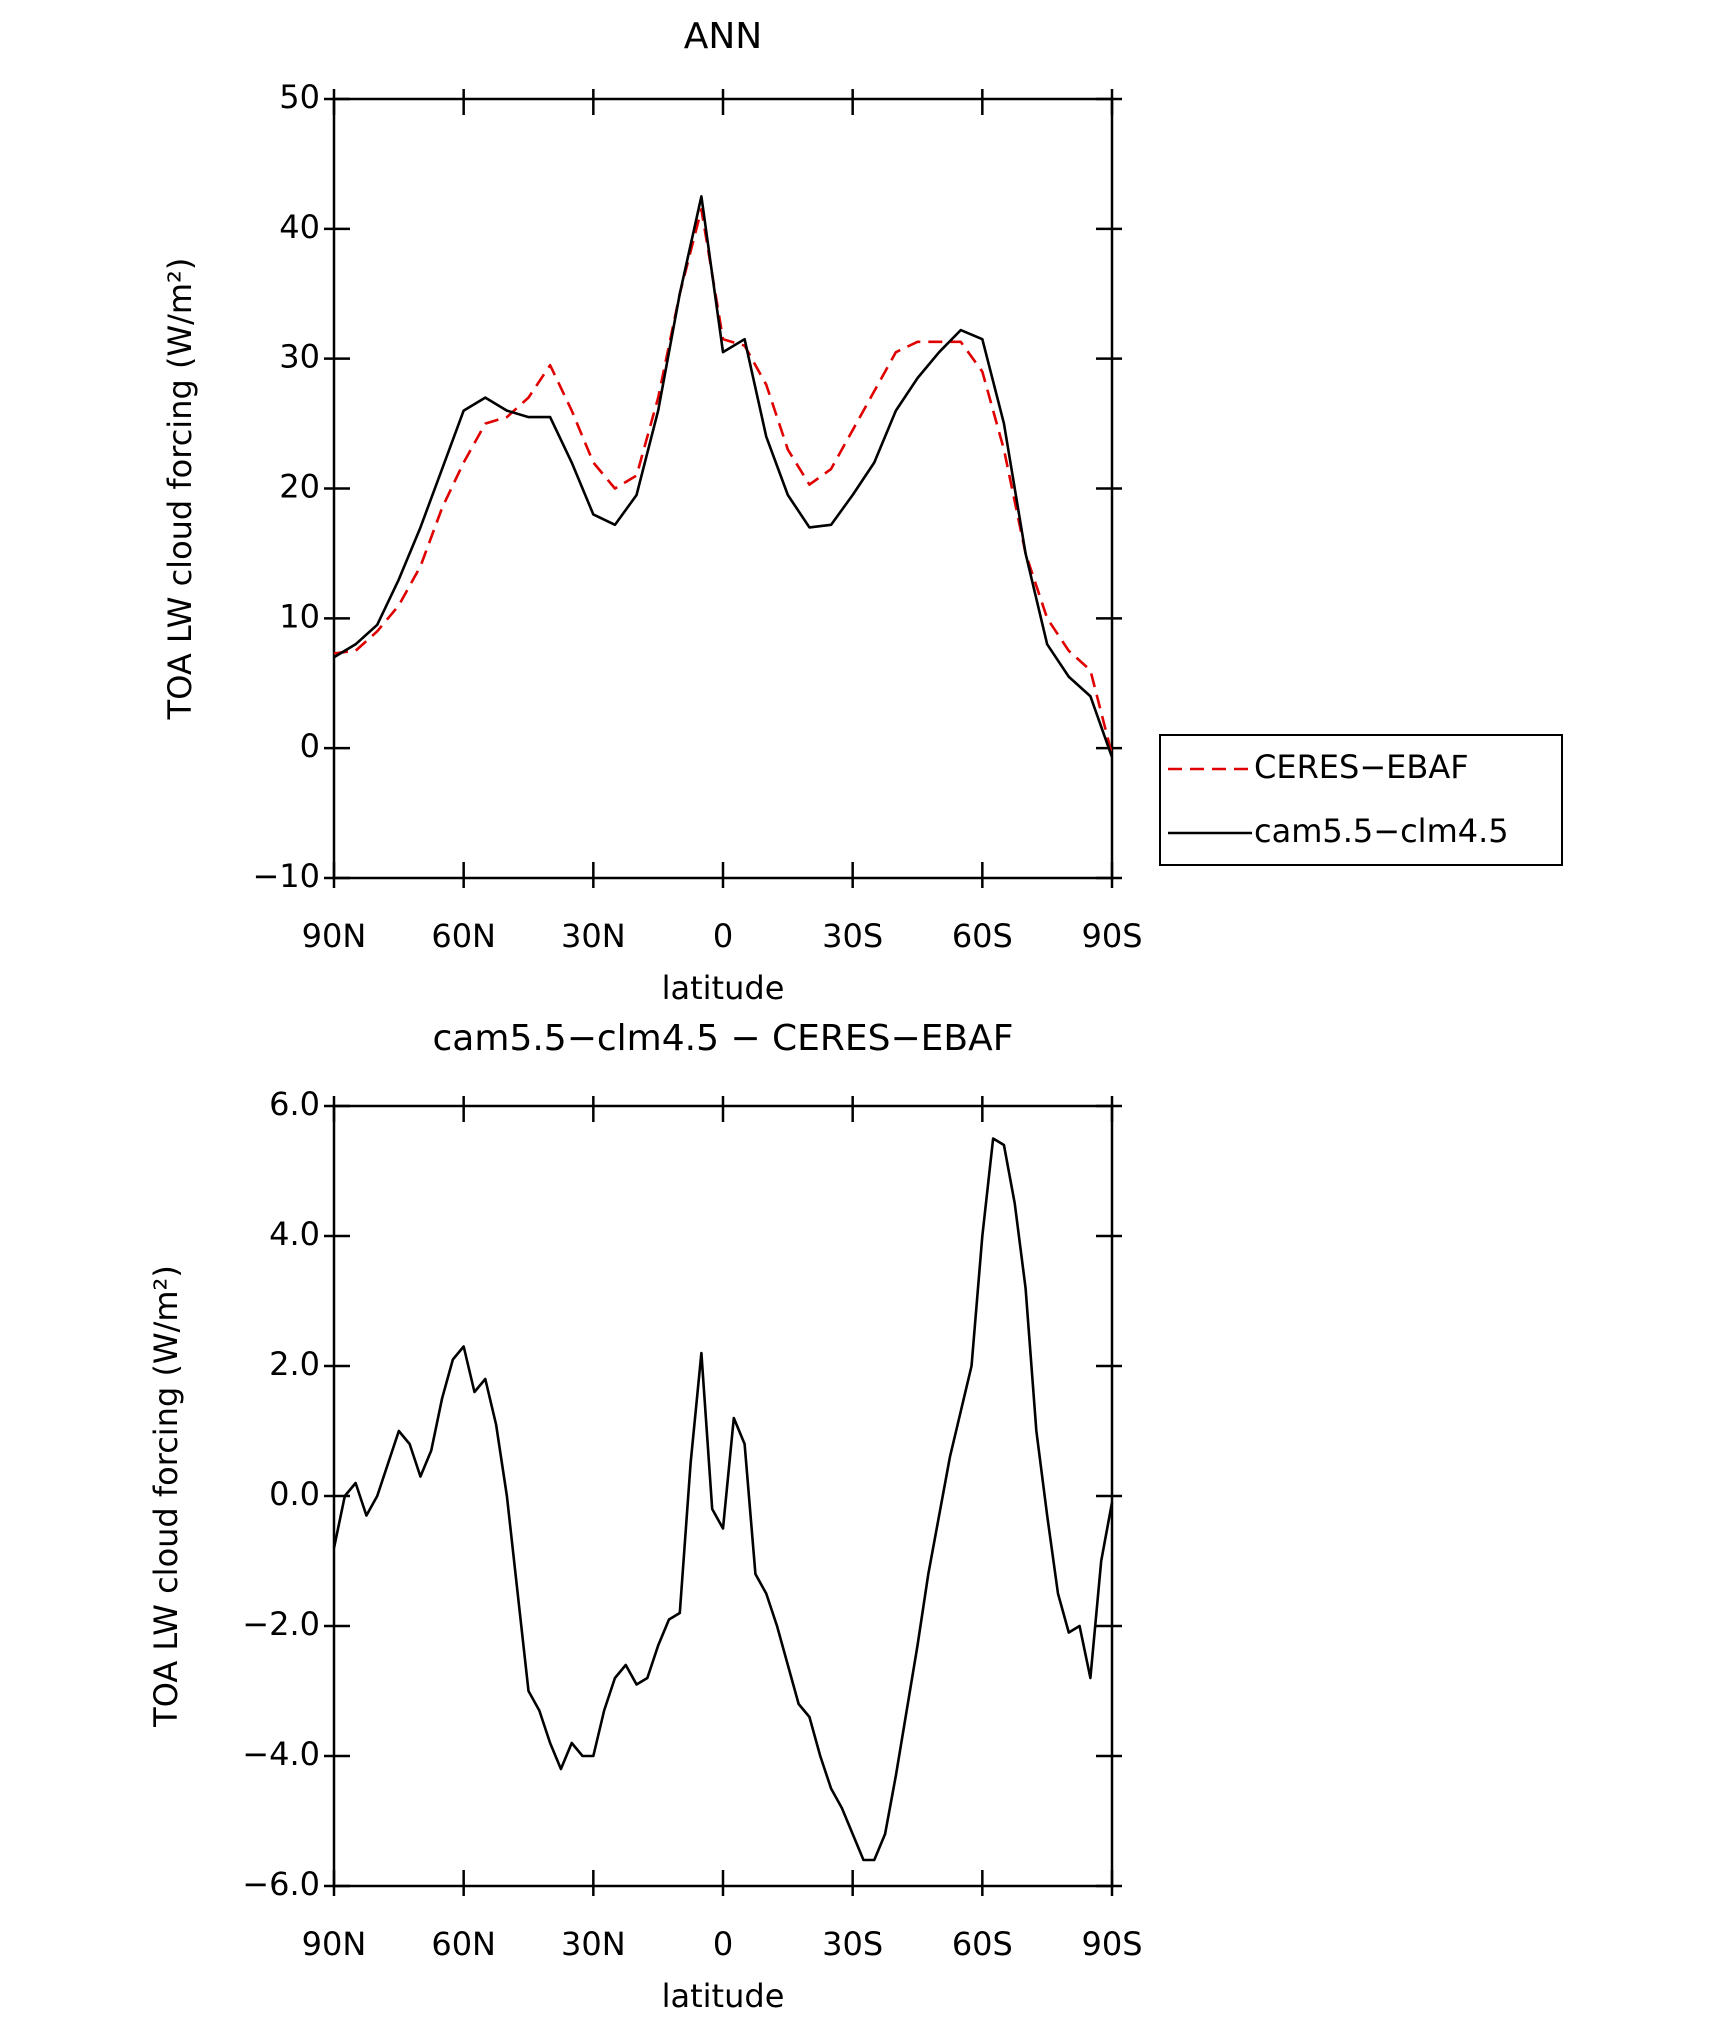  Describe the element at coordinates (294, 1494) in the screenshot. I see `y-tick-label: 0.0` at that location.